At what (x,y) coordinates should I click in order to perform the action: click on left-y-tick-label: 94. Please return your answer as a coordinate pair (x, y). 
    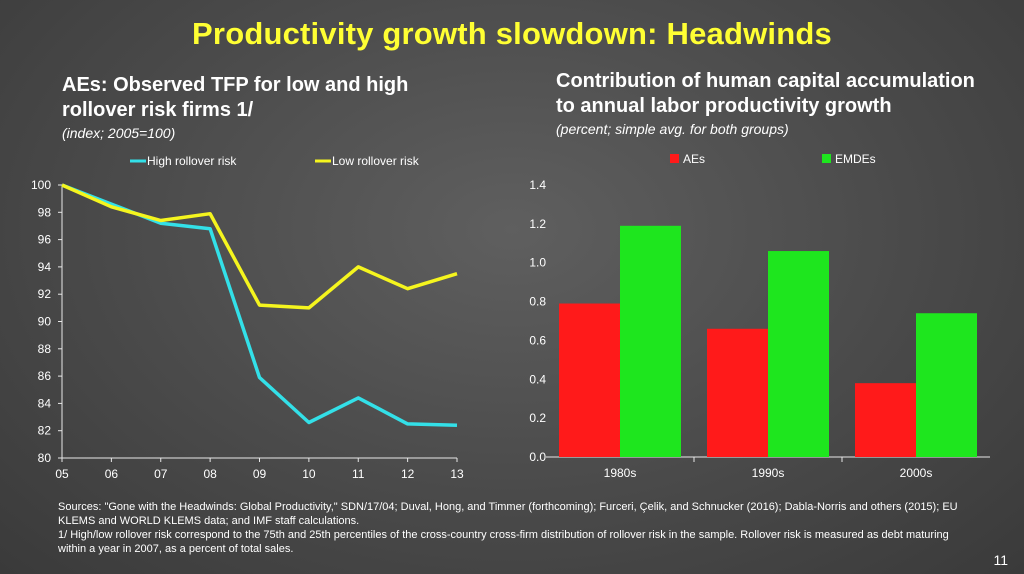
    Looking at the image, I should click on (45, 267).